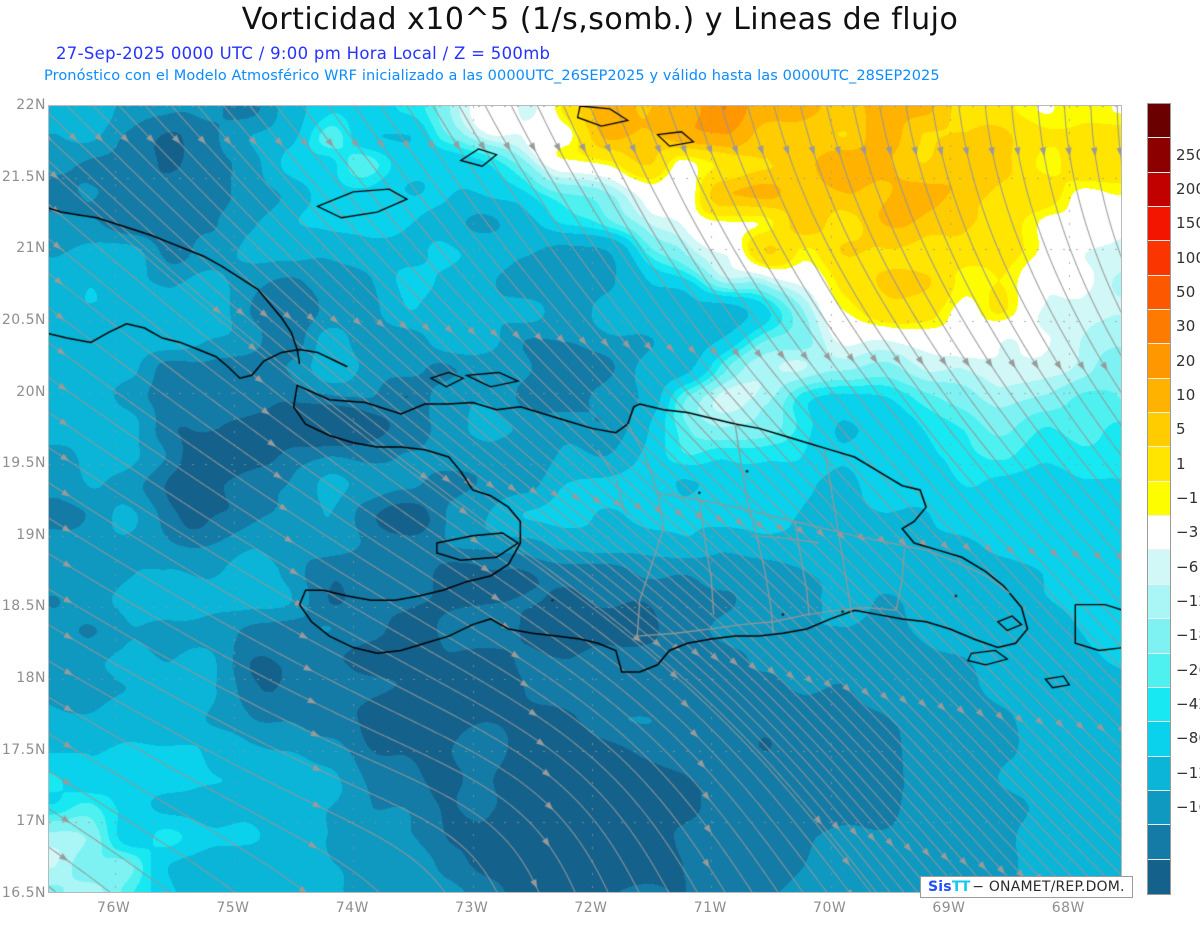 This screenshot has width=1200, height=927. I want to click on latitude-tick-label: 20.5N, so click(23, 319).